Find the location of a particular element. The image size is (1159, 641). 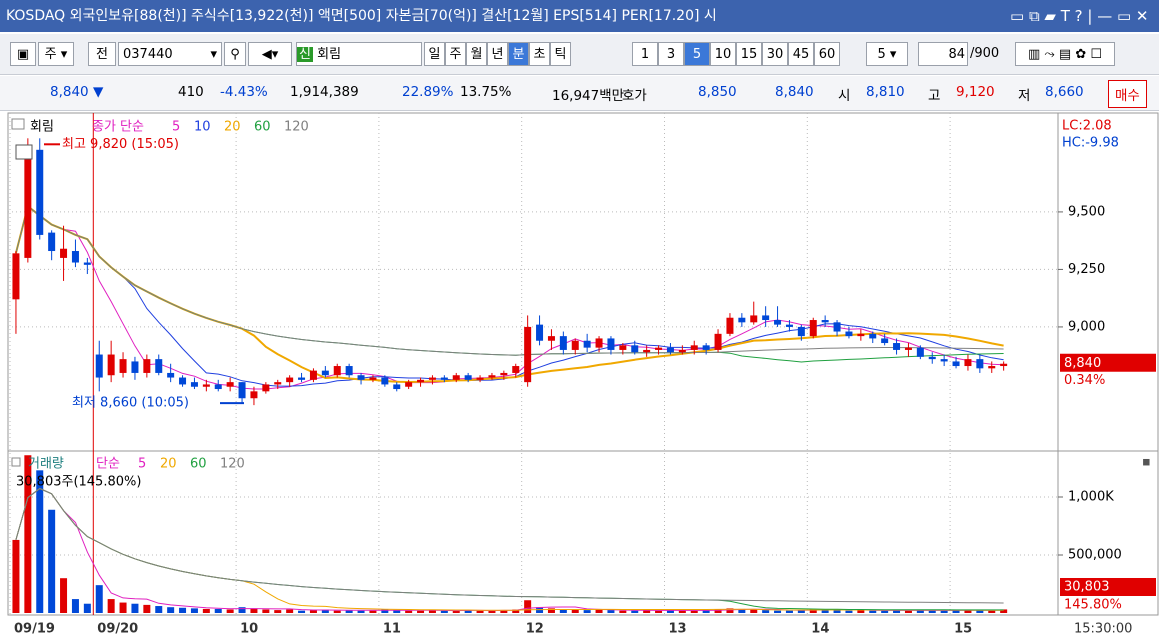

code-input: 037440 ▾ is located at coordinates (170, 54).